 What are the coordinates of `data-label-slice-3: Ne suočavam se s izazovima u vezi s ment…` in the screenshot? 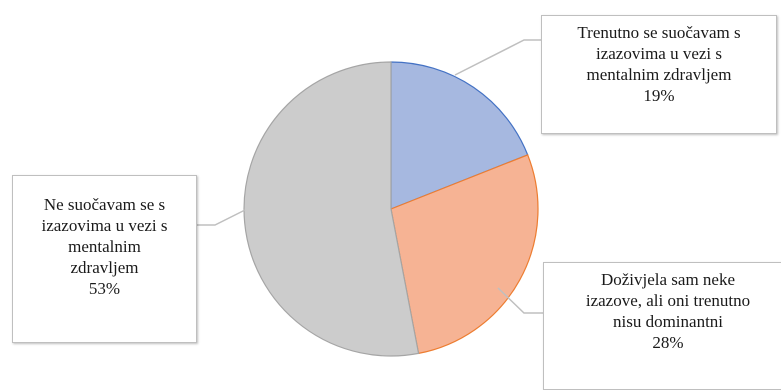 It's located at (104, 259).